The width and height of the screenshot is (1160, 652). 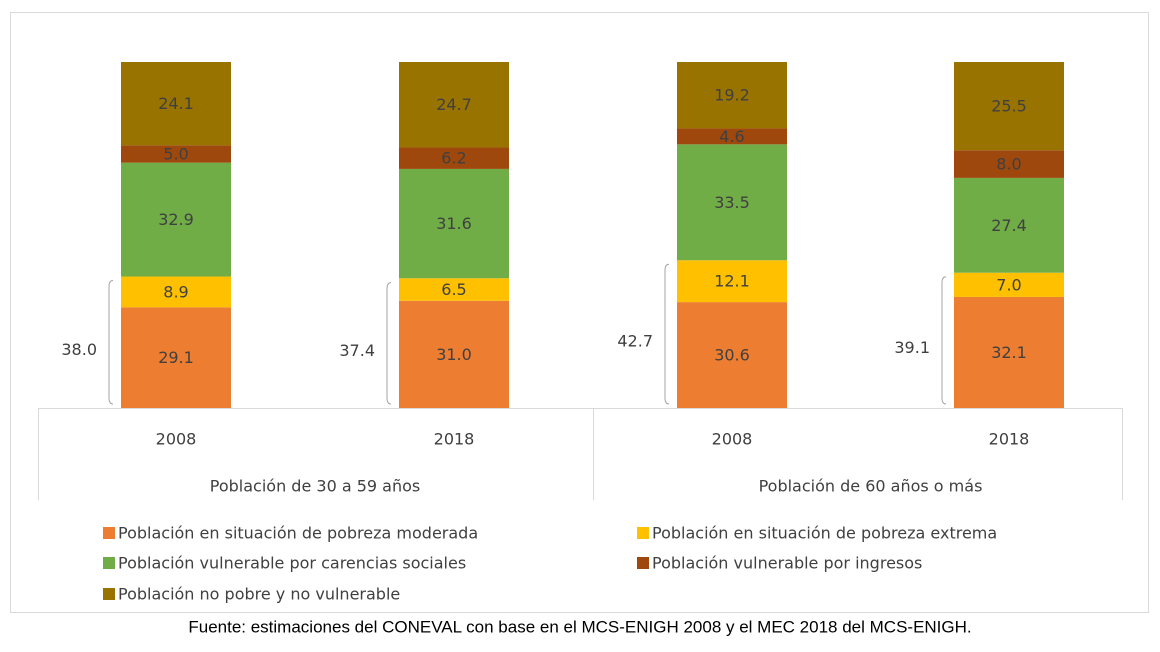 I want to click on data-label: 7.0, so click(x=1008, y=284).